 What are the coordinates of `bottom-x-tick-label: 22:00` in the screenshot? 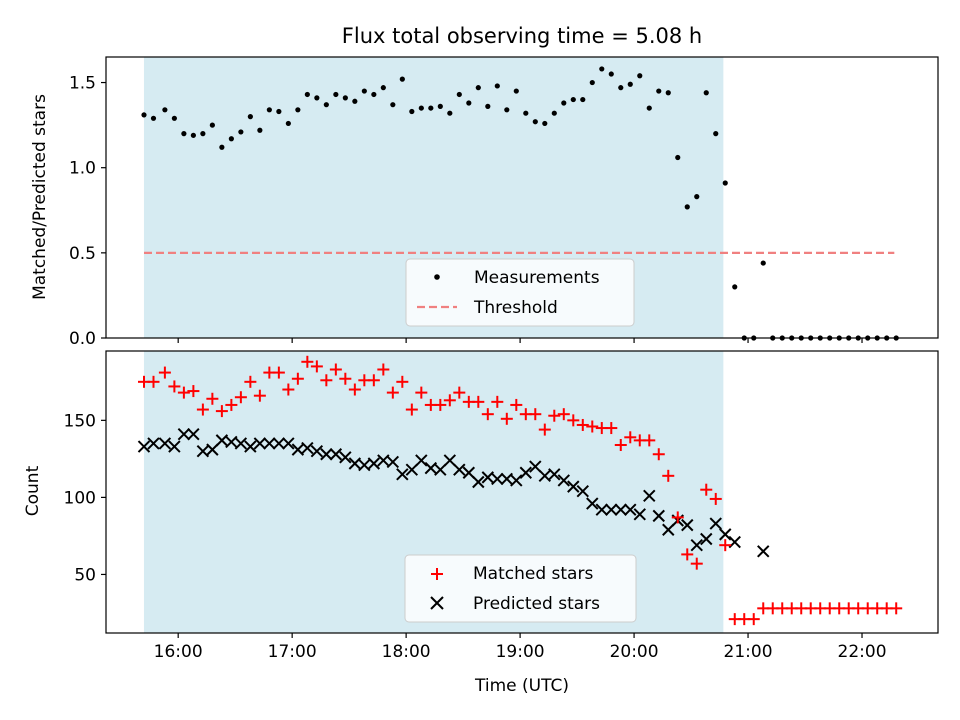 It's located at (862, 652).